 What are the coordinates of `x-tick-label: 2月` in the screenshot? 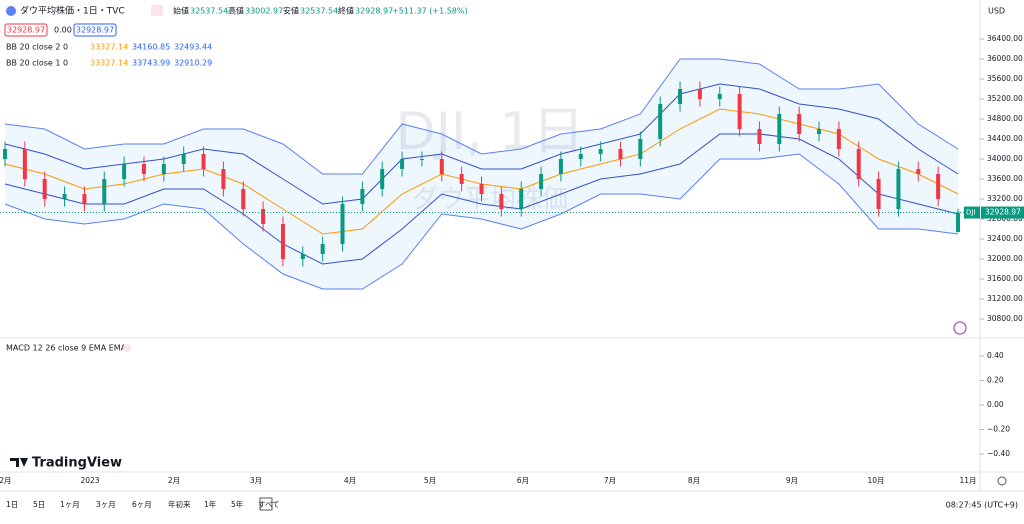 It's located at (174, 480).